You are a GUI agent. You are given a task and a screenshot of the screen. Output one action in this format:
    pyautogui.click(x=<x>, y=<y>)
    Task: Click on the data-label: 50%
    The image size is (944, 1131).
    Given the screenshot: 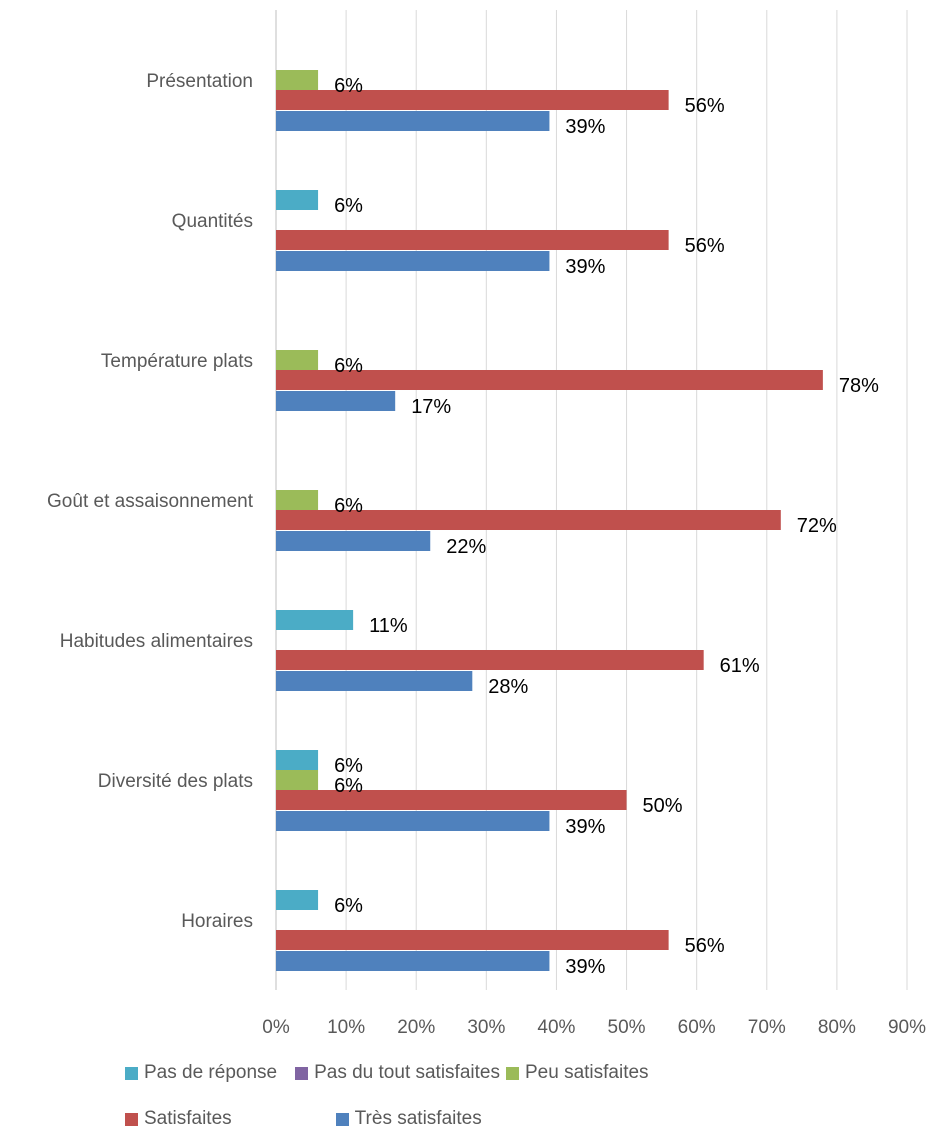 What is the action you would take?
    pyautogui.click(x=663, y=806)
    